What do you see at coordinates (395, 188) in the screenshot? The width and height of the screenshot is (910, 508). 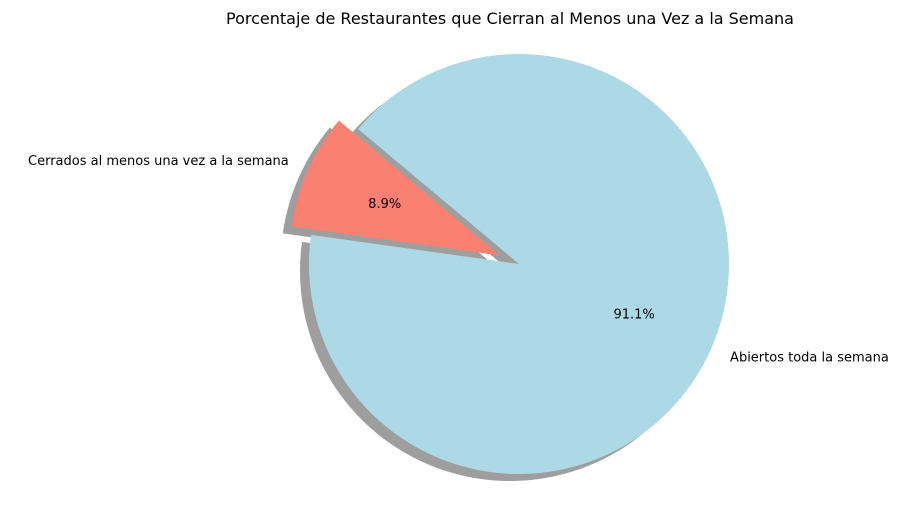 I see `pie-slice-cerrados-al-menos-una-vez-a-la-semana` at bounding box center [395, 188].